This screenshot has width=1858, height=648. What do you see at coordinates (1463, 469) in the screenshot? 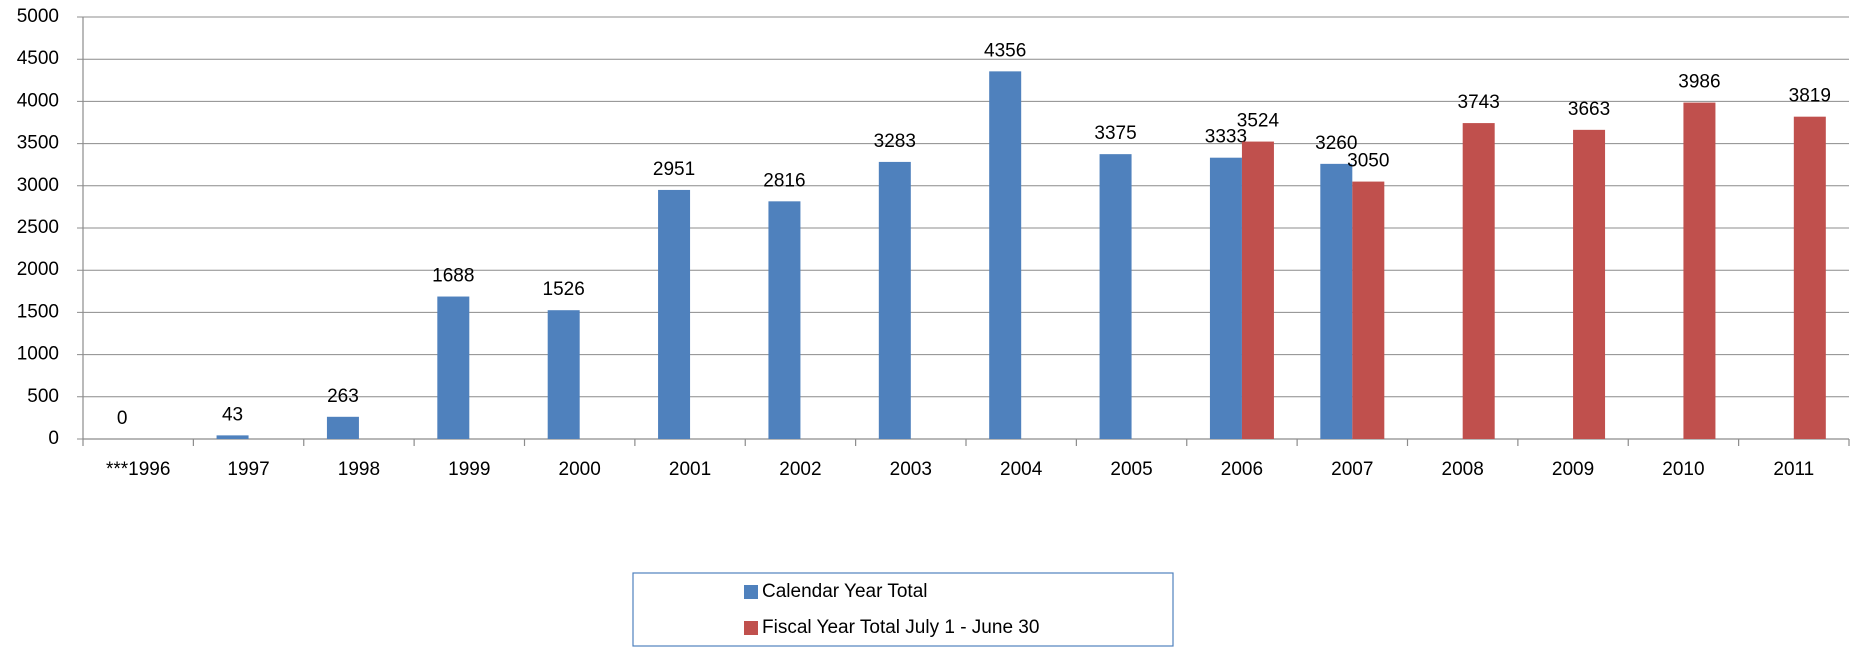
I see `x-tick-label: 2008` at bounding box center [1463, 469].